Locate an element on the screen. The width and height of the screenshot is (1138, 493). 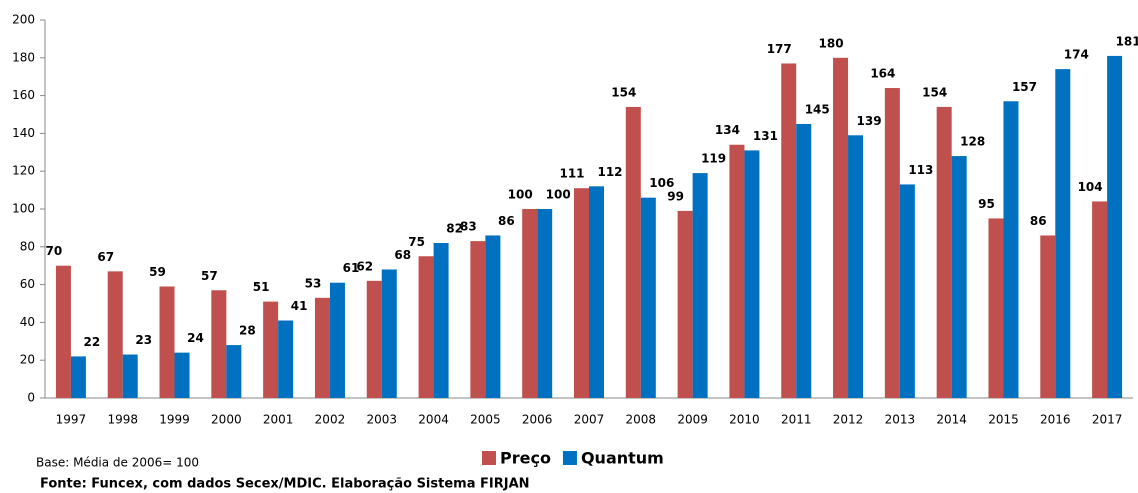
value-label: 22 is located at coordinates (92, 342).